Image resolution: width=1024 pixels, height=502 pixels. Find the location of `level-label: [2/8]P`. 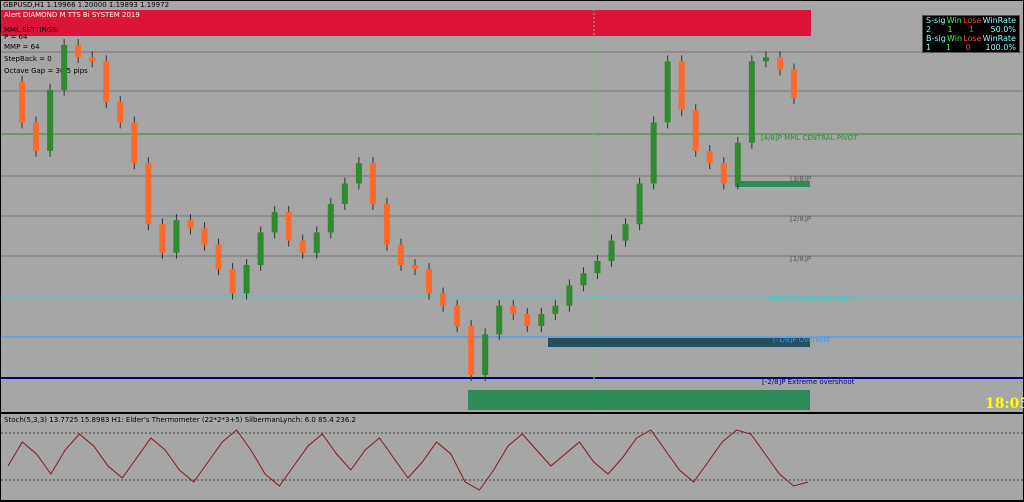

level-label: [2/8]P is located at coordinates (800, 219).